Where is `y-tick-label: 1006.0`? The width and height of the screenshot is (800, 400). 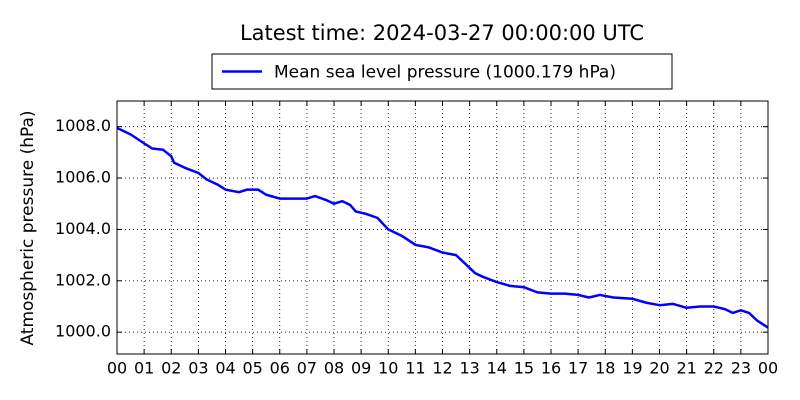
y-tick-label: 1006.0 is located at coordinates (83, 177).